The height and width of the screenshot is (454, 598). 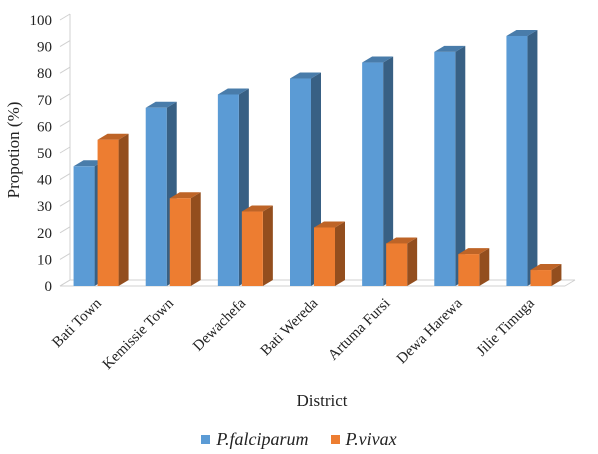 What do you see at coordinates (139, 334) in the screenshot?
I see `x-tick-label: Kemissie Town` at bounding box center [139, 334].